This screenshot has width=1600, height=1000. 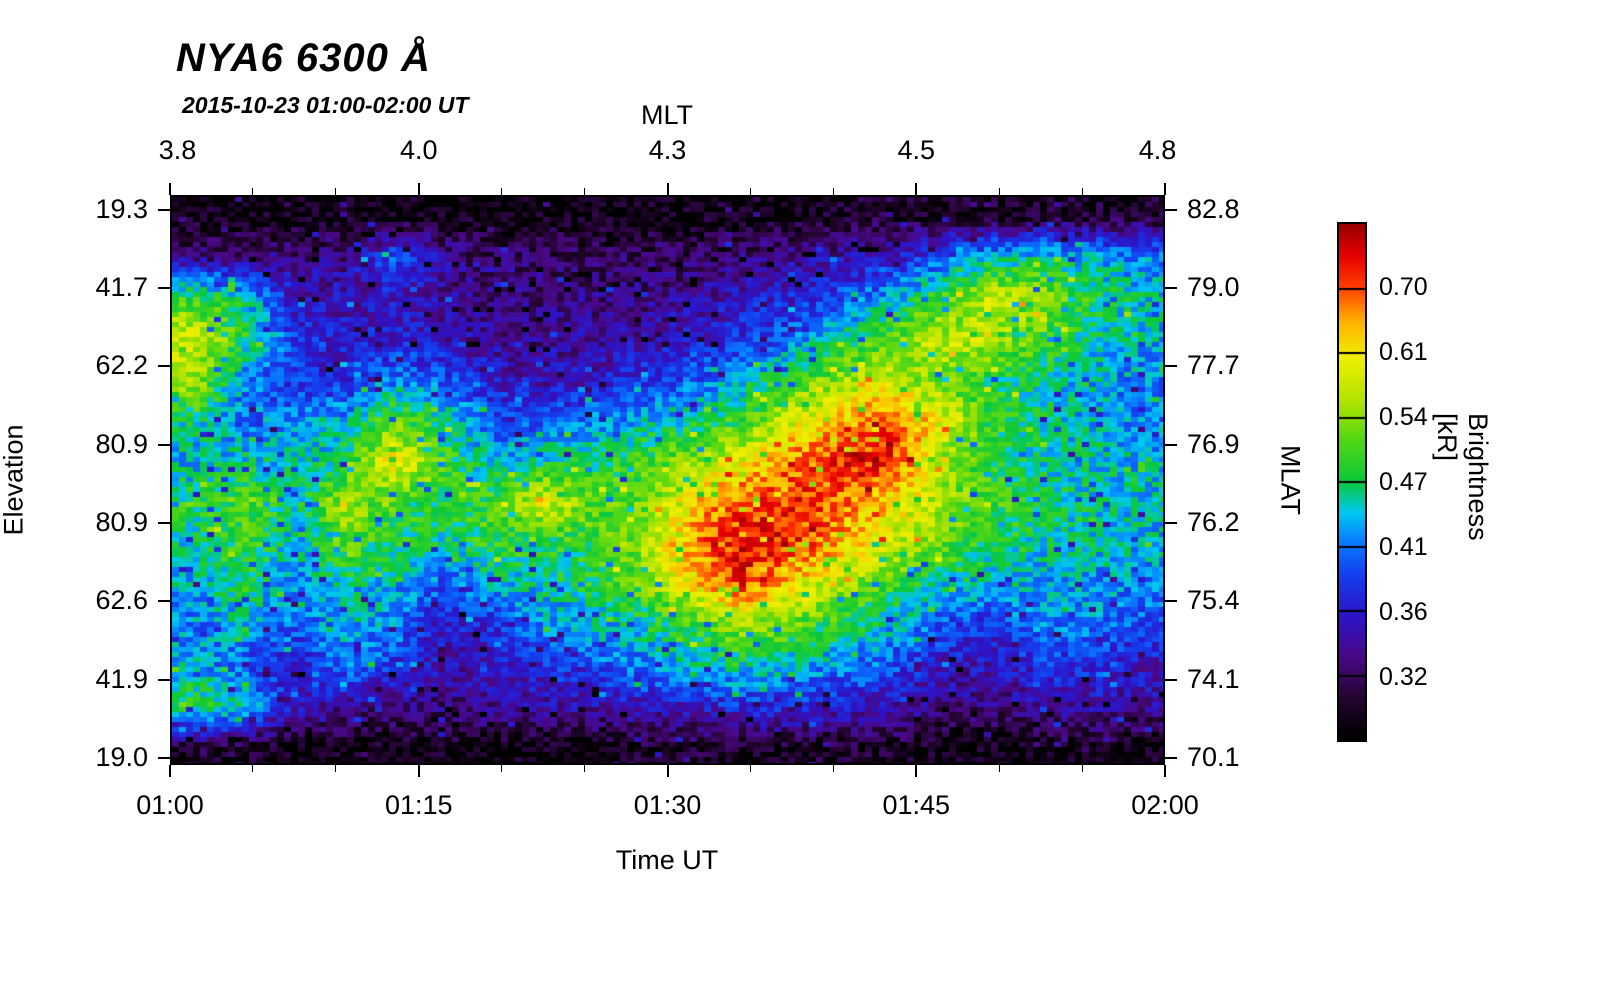 What do you see at coordinates (121, 678) in the screenshot?
I see `left-axis-tick-label: 41.9` at bounding box center [121, 678].